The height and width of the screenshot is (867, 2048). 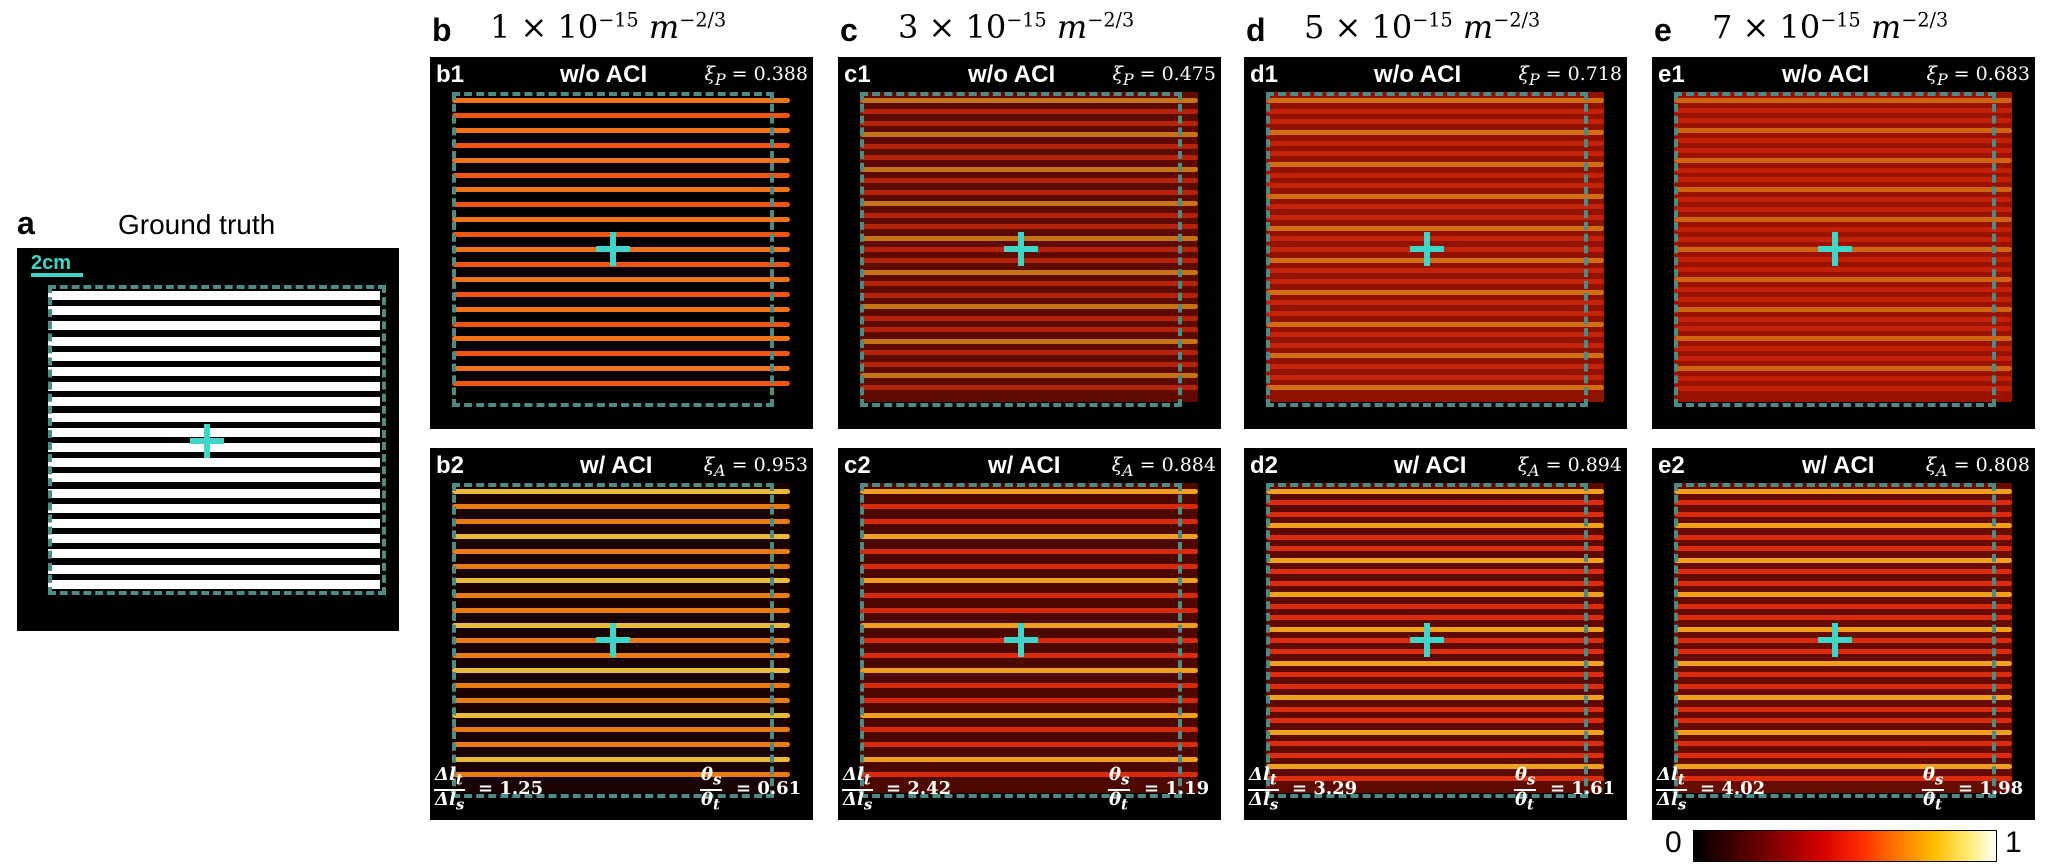 I want to click on colorbar, so click(x=1845, y=846).